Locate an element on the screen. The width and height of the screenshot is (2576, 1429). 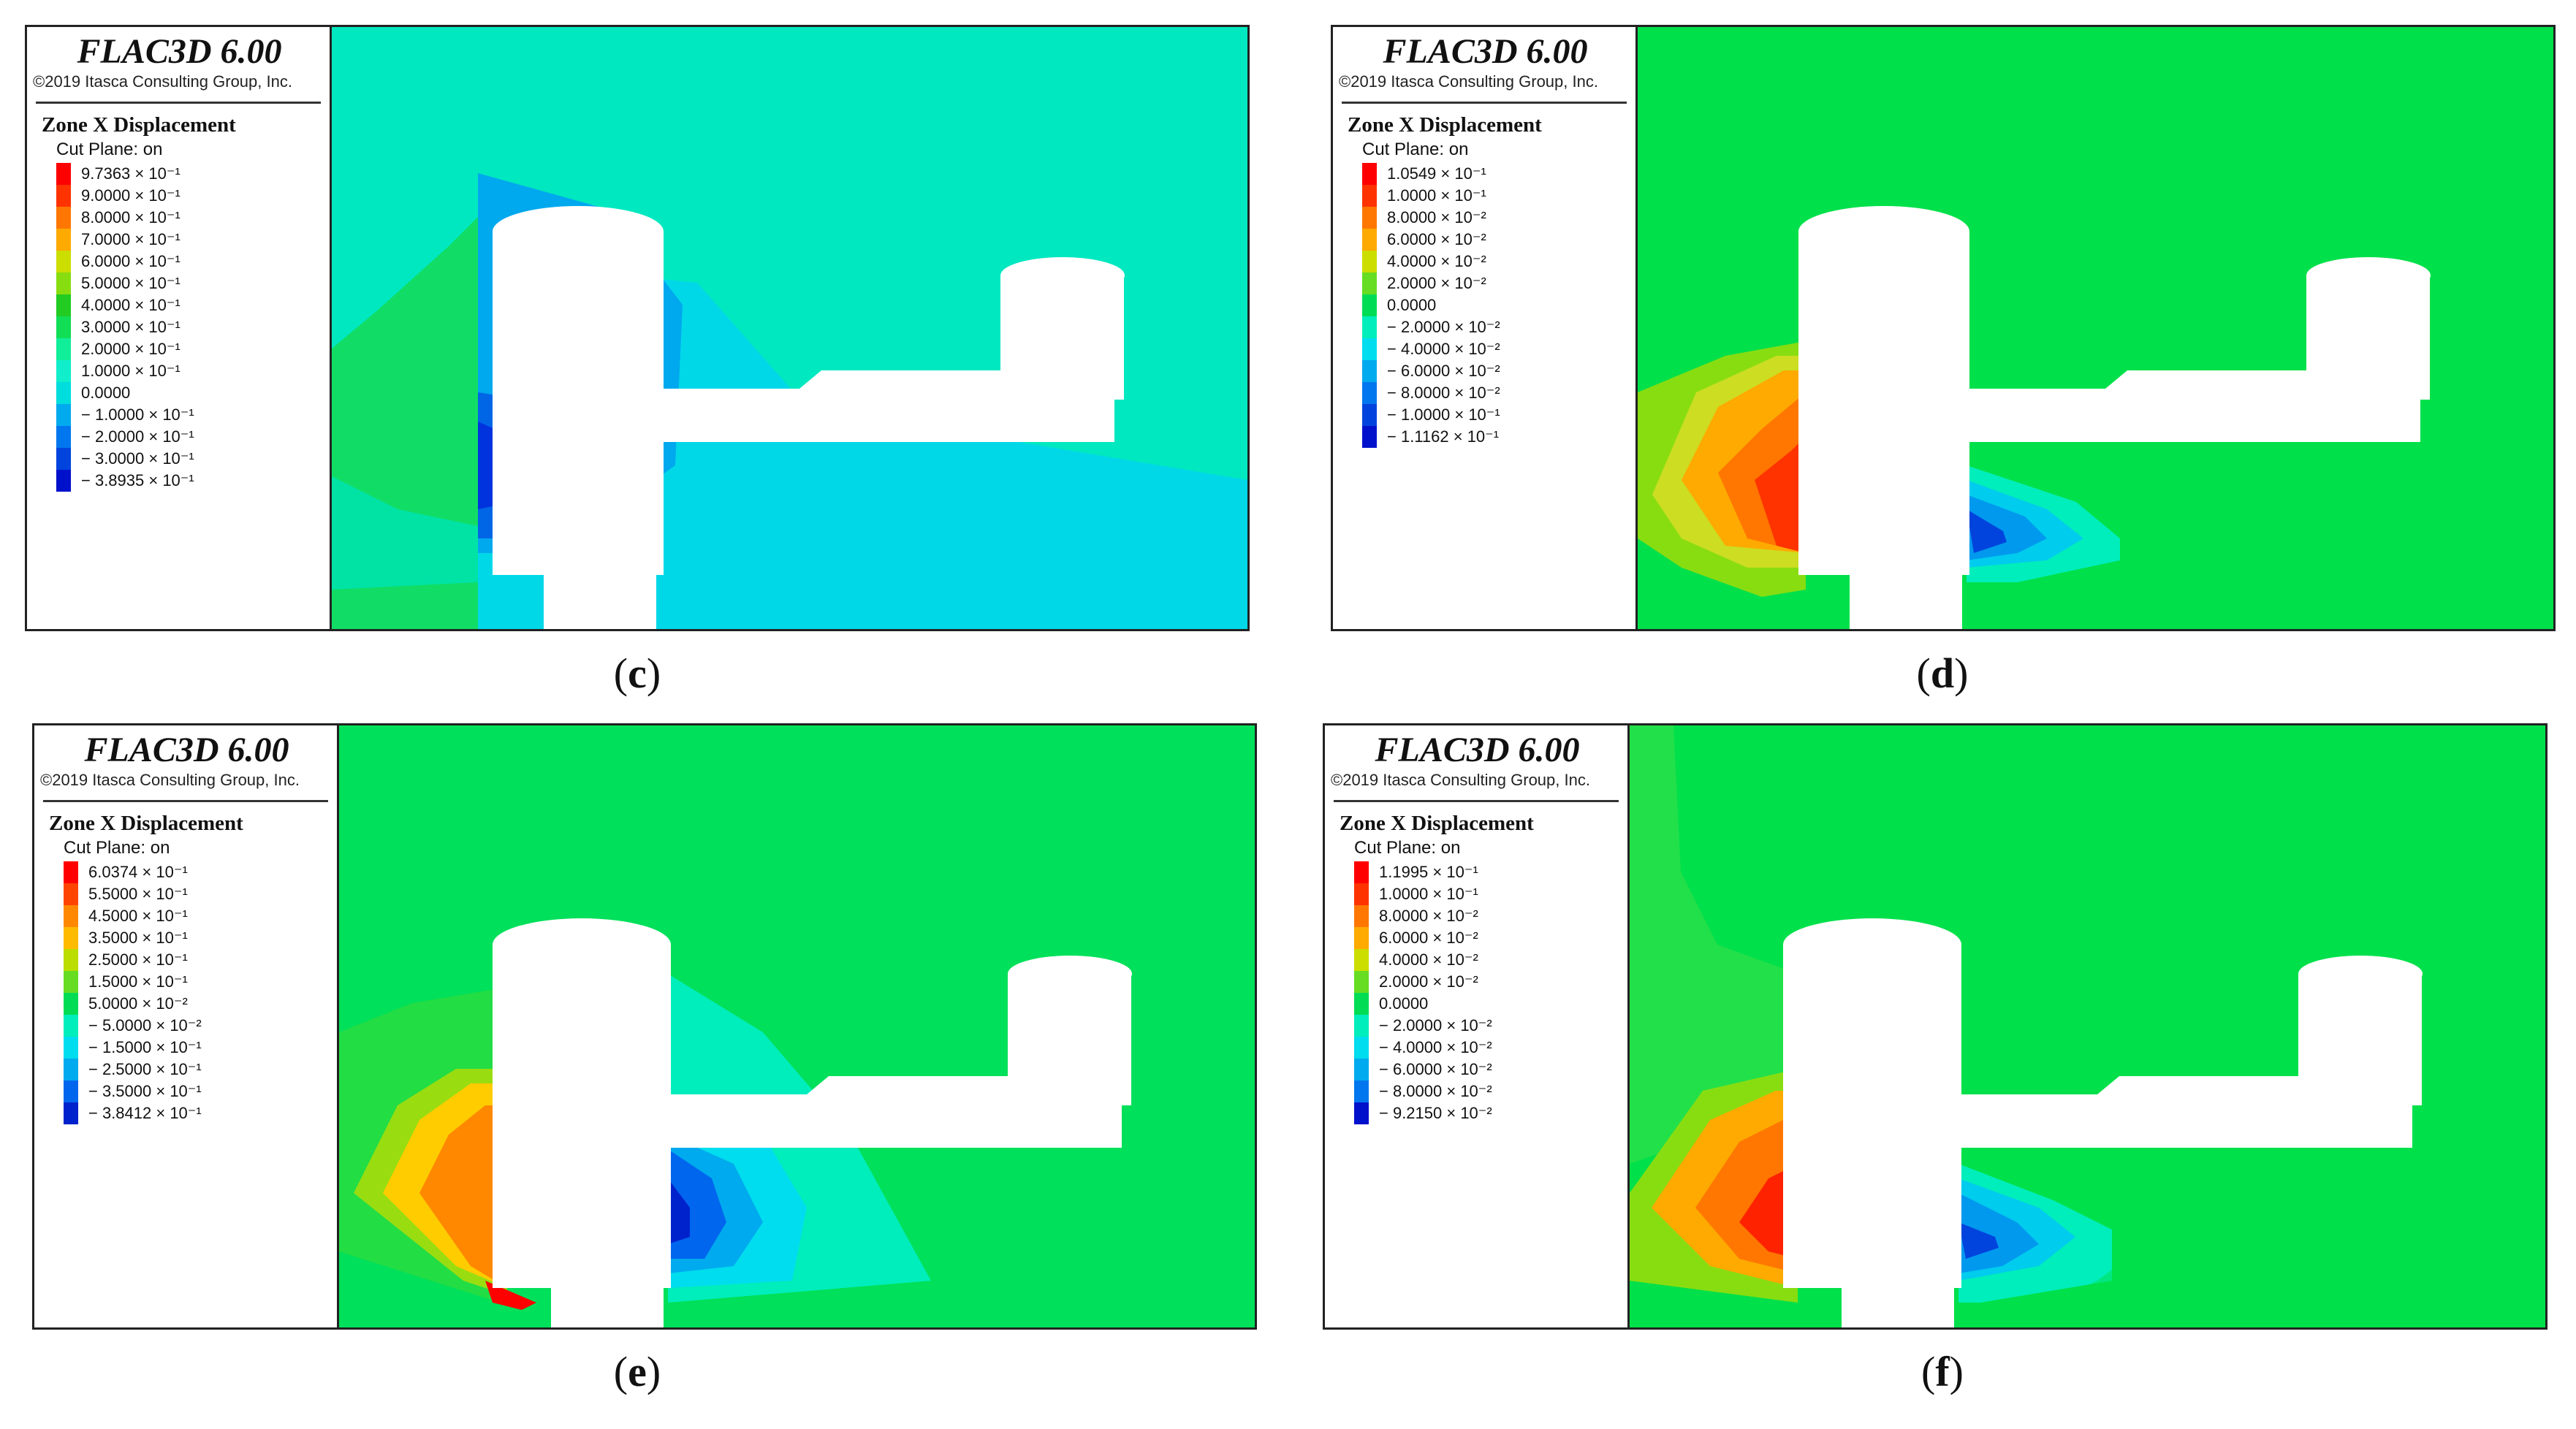
legend-label: 3.0000 × 10⁻¹ is located at coordinates (131, 327).